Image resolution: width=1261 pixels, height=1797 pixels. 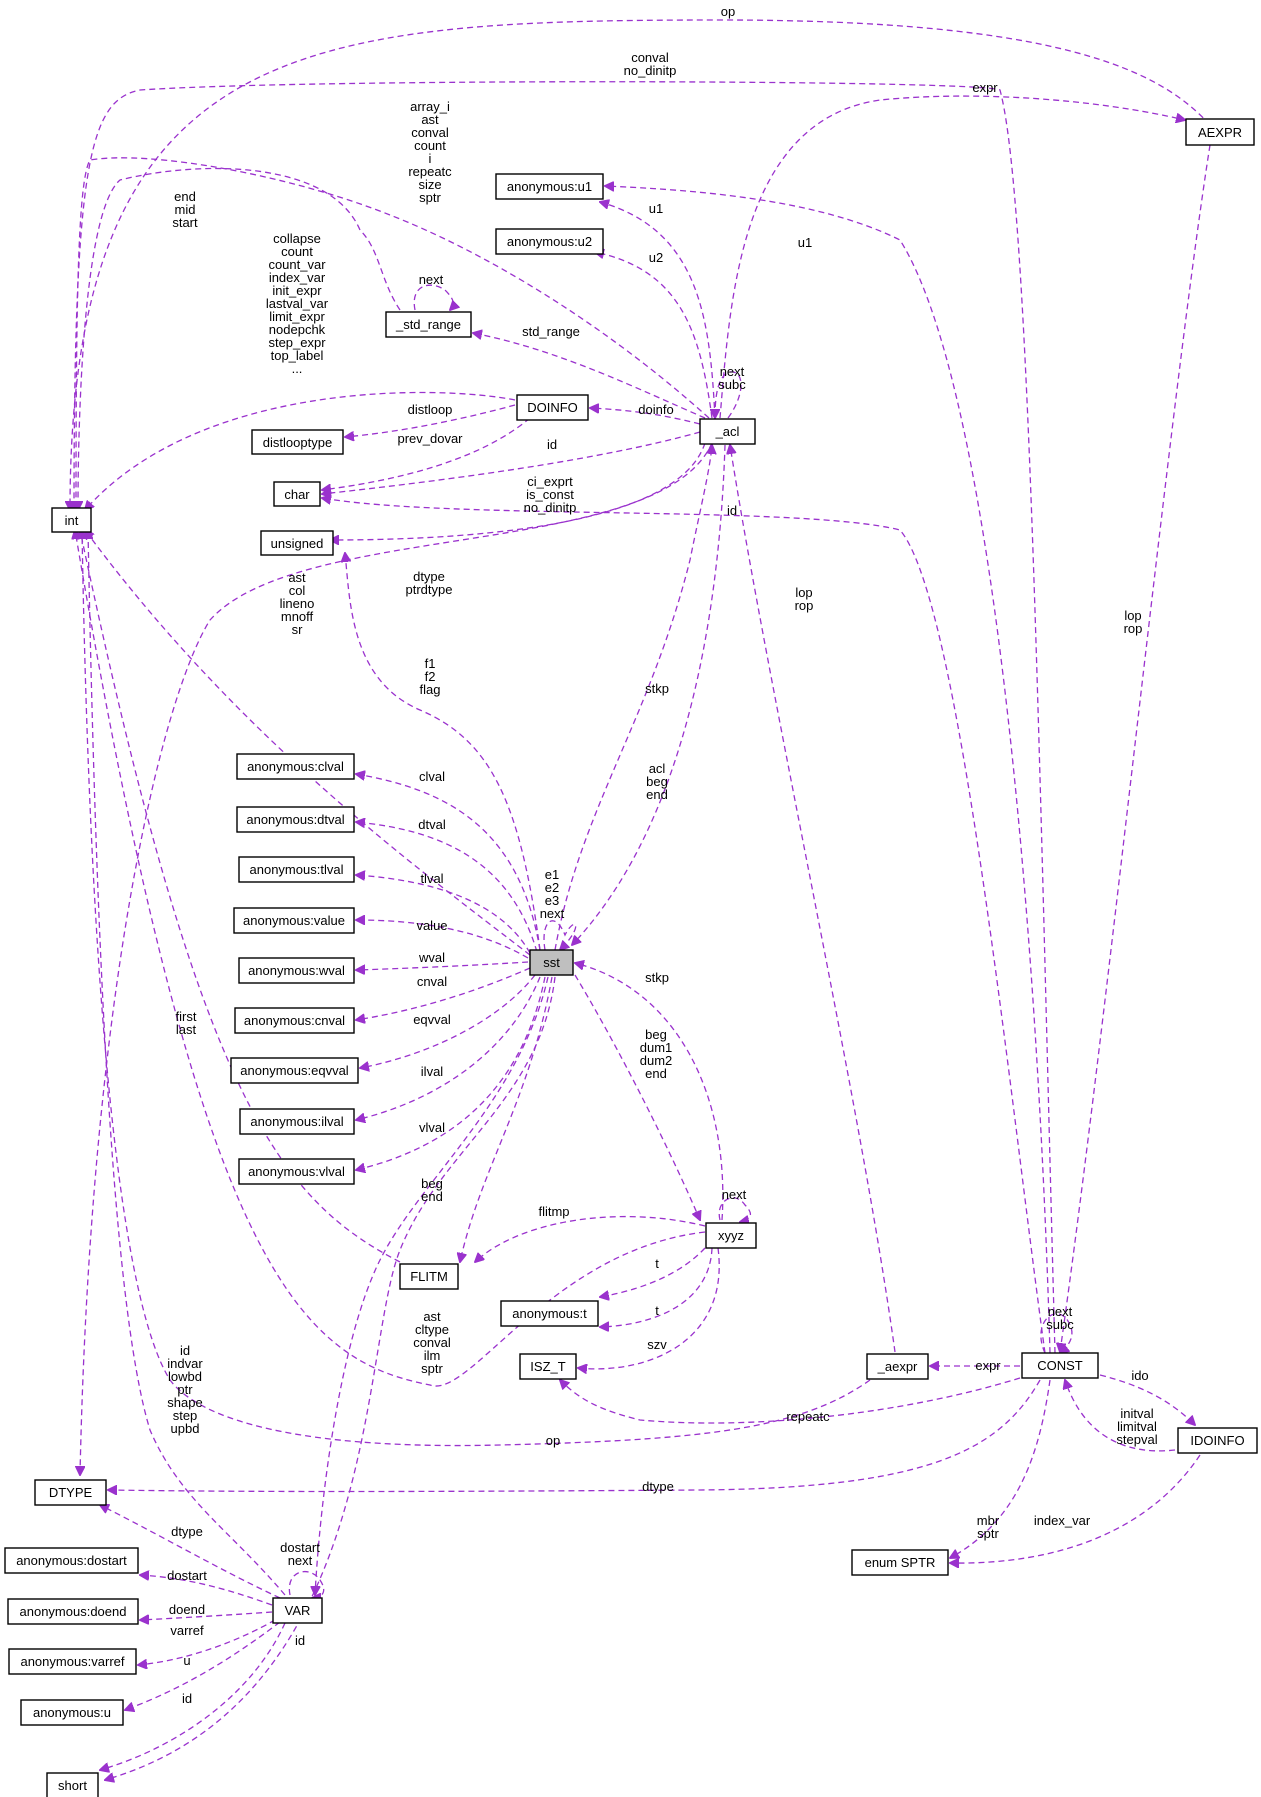 I want to click on node-acl: _acl, so click(x=727, y=431).